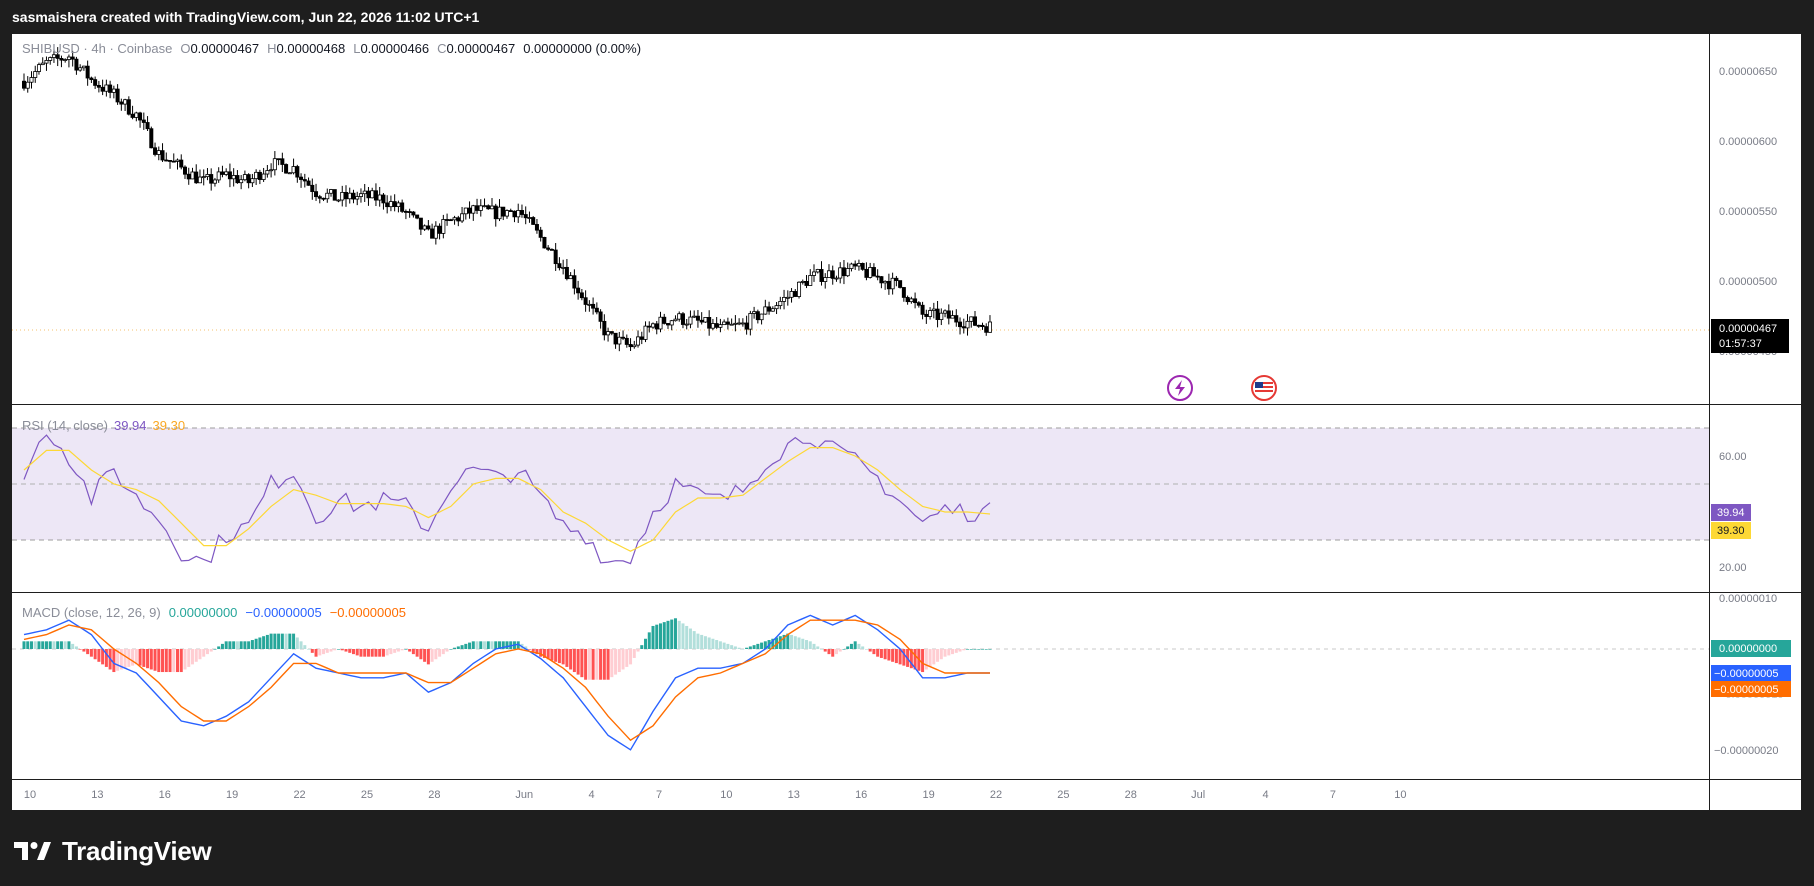 This screenshot has height=886, width=1814. Describe the element at coordinates (1748, 282) in the screenshot. I see `price-tick: 0.00000500` at that location.